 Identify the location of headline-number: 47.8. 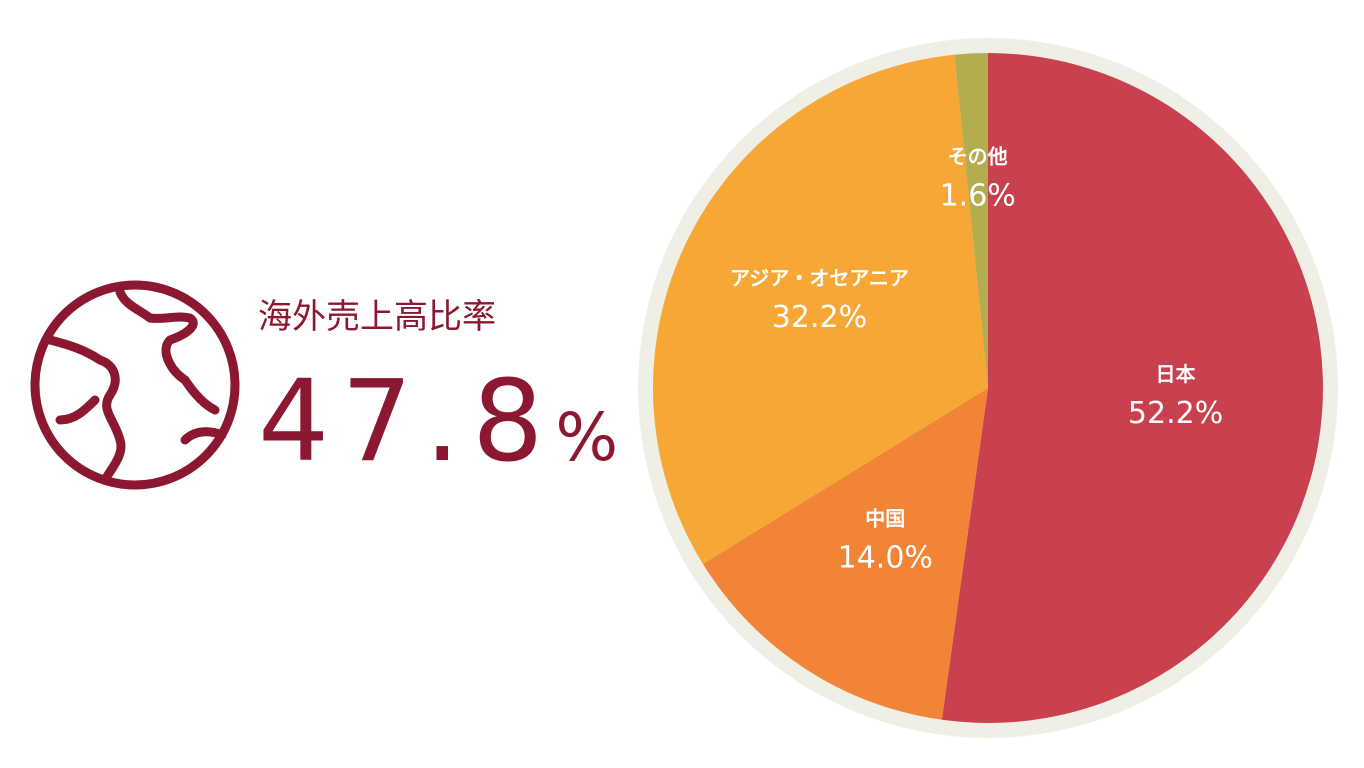
(406, 422).